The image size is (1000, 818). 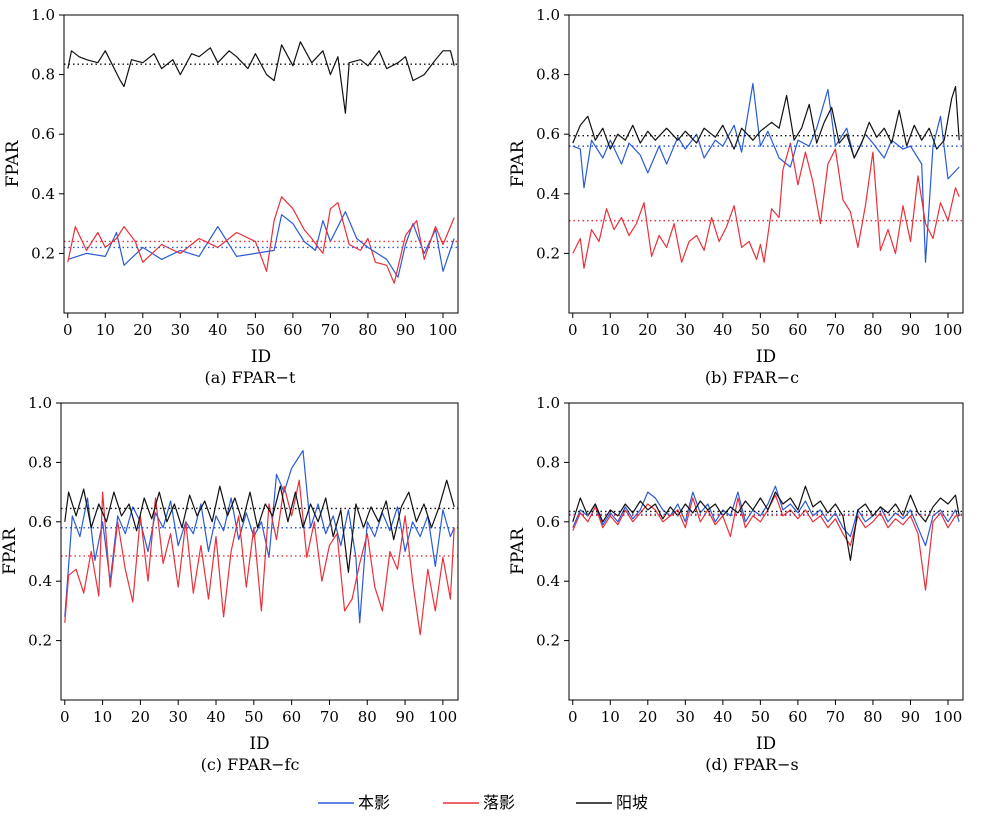 I want to click on panel-caption: (c) FPAR−fc, so click(x=250, y=764).